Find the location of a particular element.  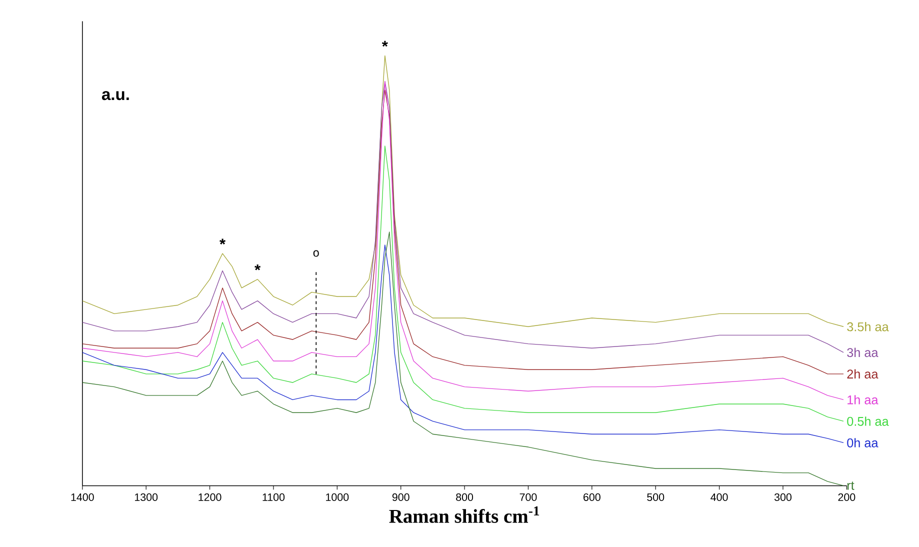

x-tick-label: 1000 is located at coordinates (337, 497).